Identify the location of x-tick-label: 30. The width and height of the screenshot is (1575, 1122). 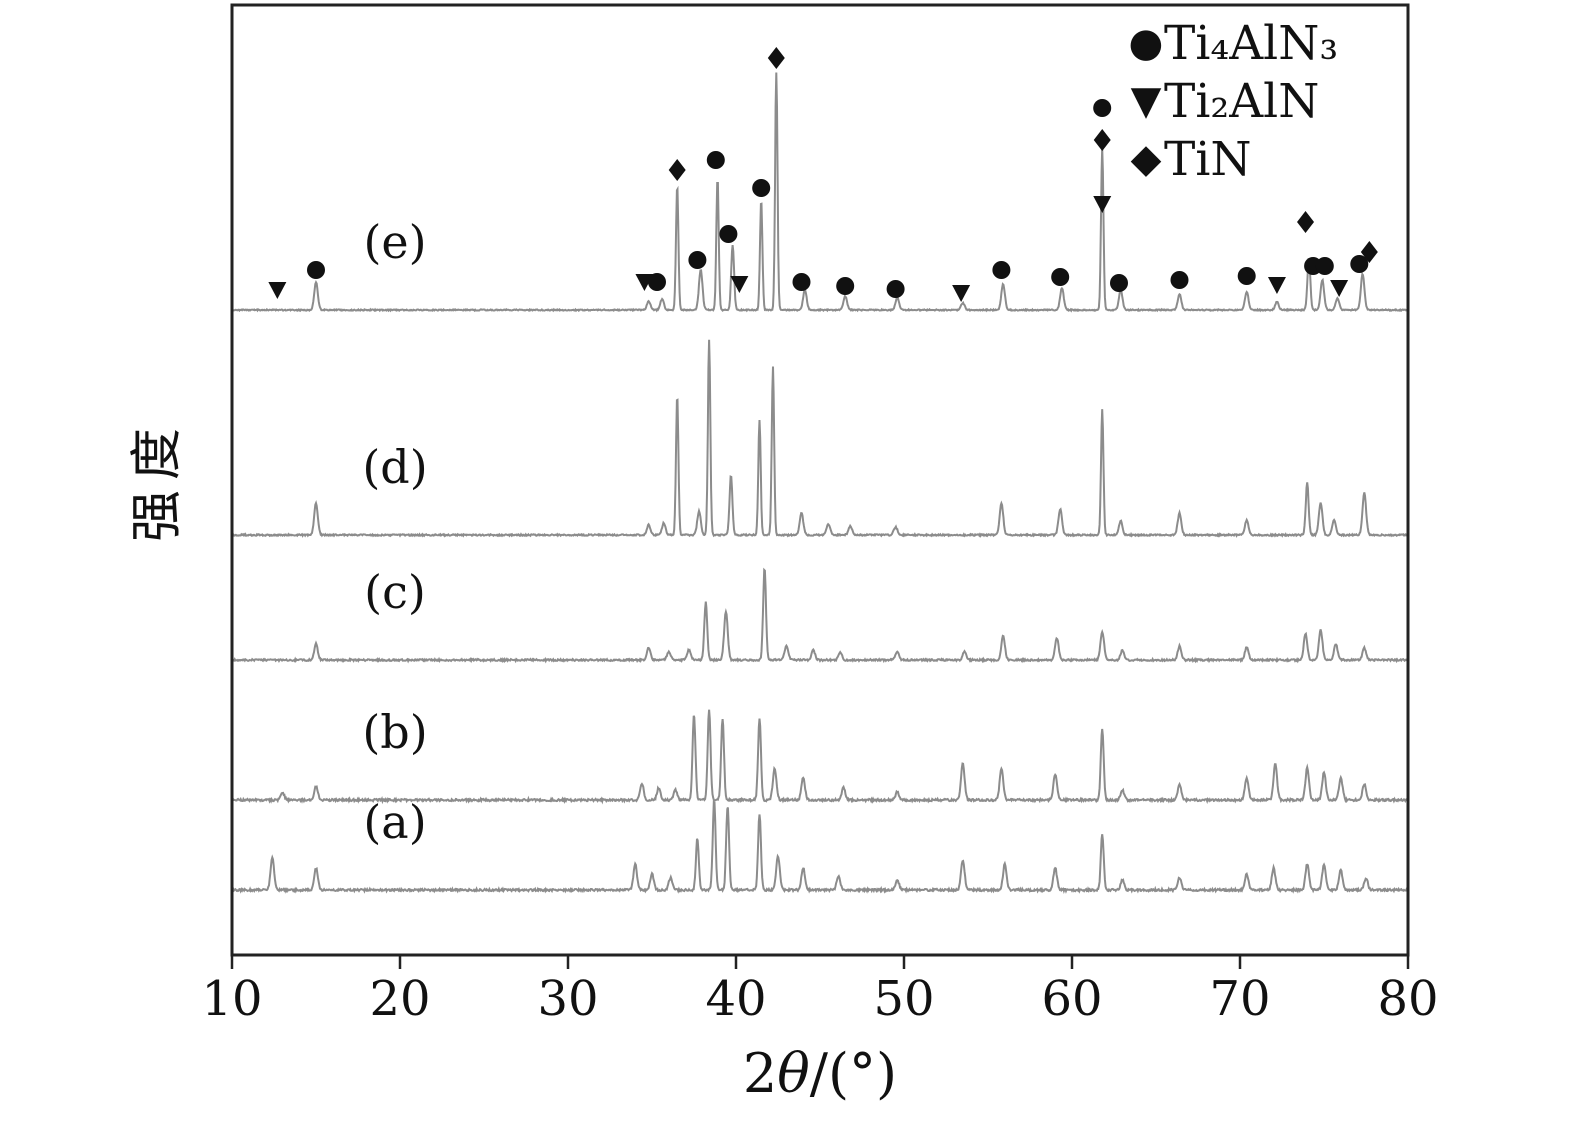
(567, 999).